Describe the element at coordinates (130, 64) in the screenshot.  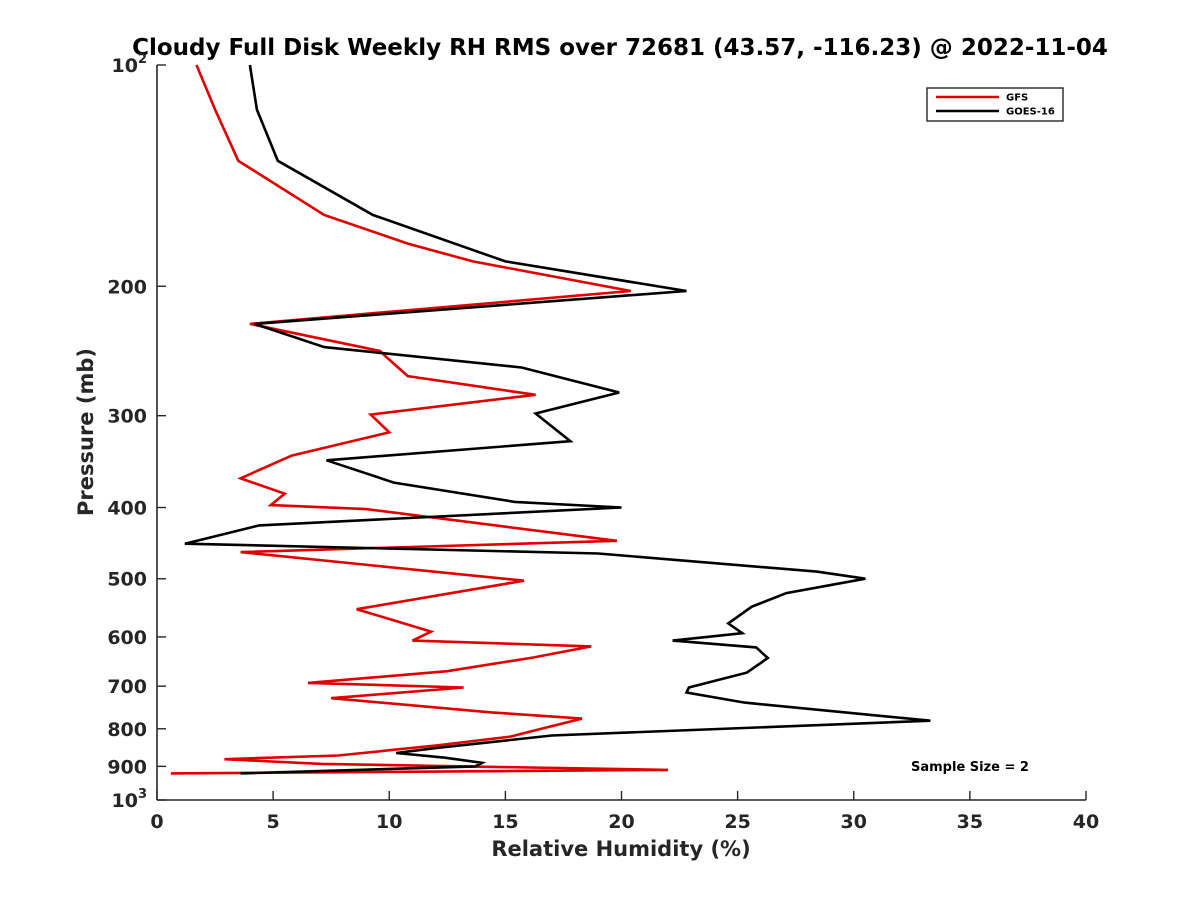
I see `y-tick-label: 10²` at that location.